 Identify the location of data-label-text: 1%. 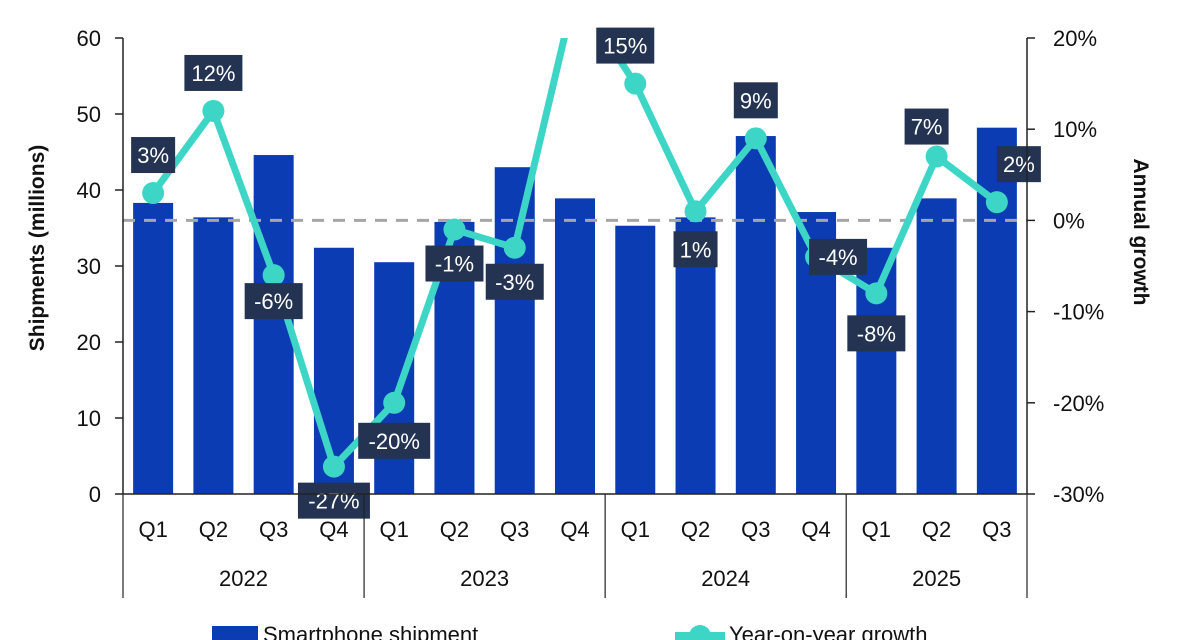
(696, 249).